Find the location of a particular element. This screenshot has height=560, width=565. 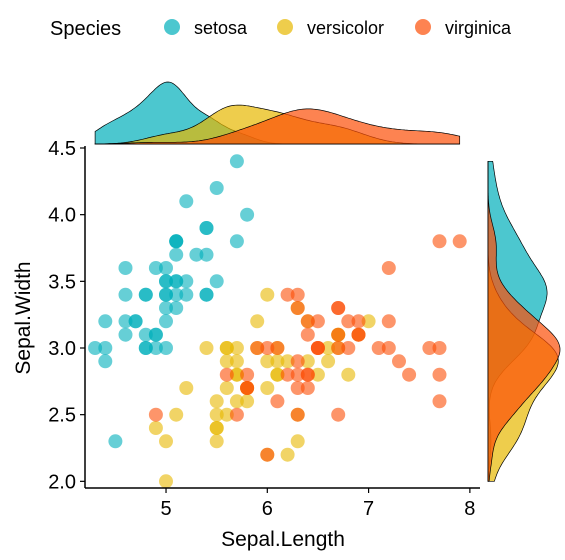

legend: Species setosa versicolor virginica is located at coordinates (281, 29).